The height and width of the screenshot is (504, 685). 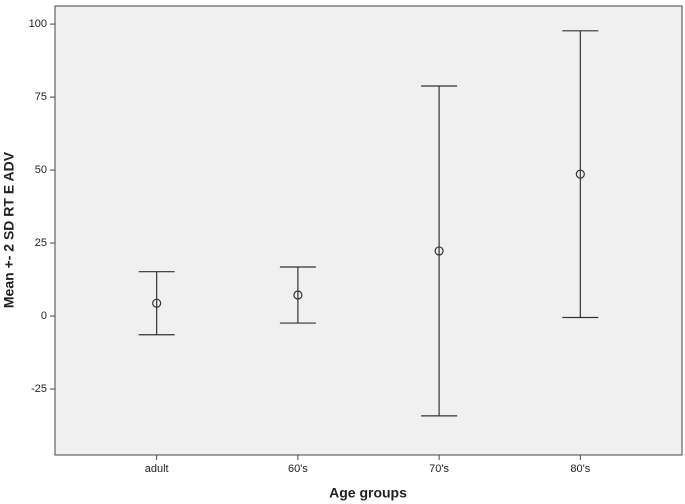 I want to click on y-tick-label: 50, so click(x=41, y=170).